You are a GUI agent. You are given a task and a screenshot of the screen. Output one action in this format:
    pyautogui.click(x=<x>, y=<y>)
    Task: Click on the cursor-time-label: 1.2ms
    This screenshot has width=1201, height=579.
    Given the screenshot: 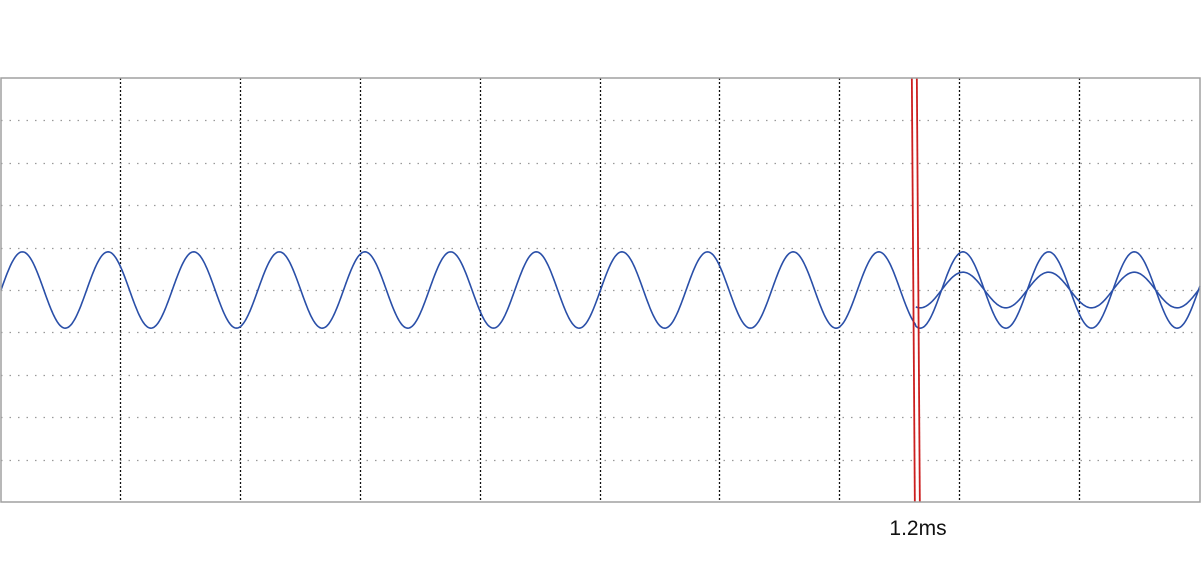 What is the action you would take?
    pyautogui.click(x=918, y=528)
    